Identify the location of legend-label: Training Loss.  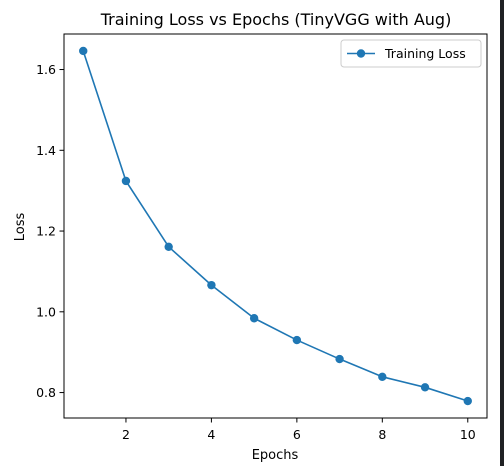
(425, 53).